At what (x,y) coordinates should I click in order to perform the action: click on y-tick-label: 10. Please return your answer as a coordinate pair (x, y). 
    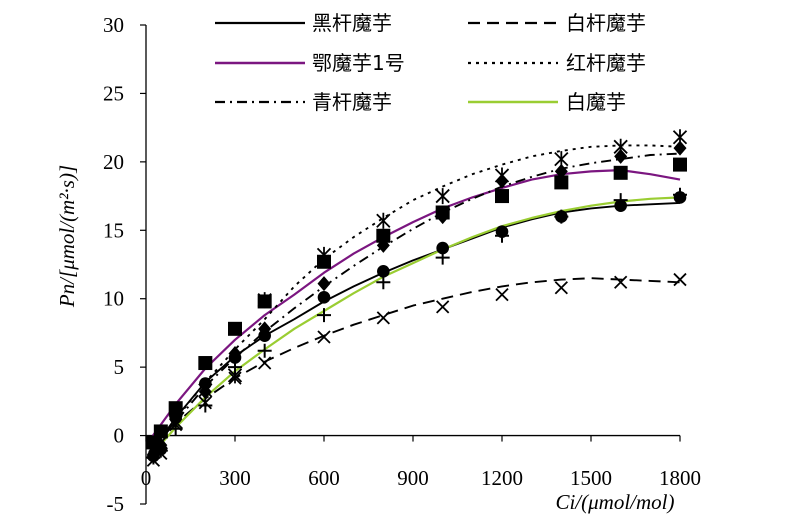
    Looking at the image, I should click on (113, 299).